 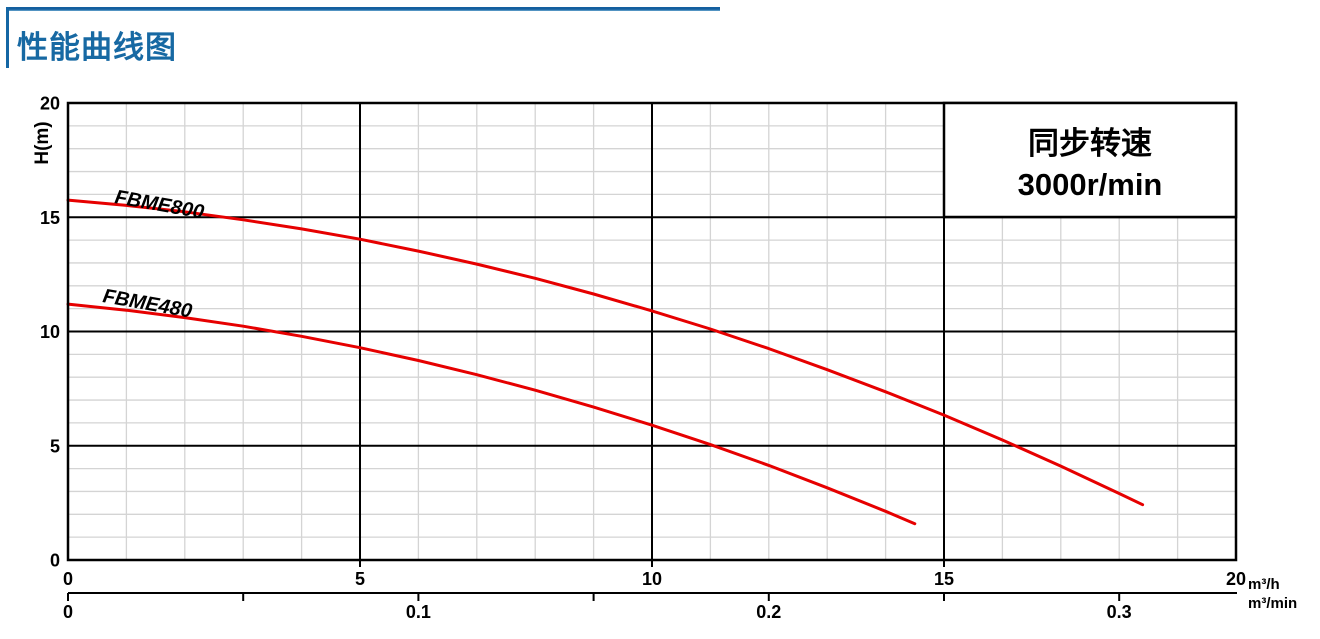 I want to click on annotation-box: 同步转速 3000r/min, so click(x=1090, y=160).